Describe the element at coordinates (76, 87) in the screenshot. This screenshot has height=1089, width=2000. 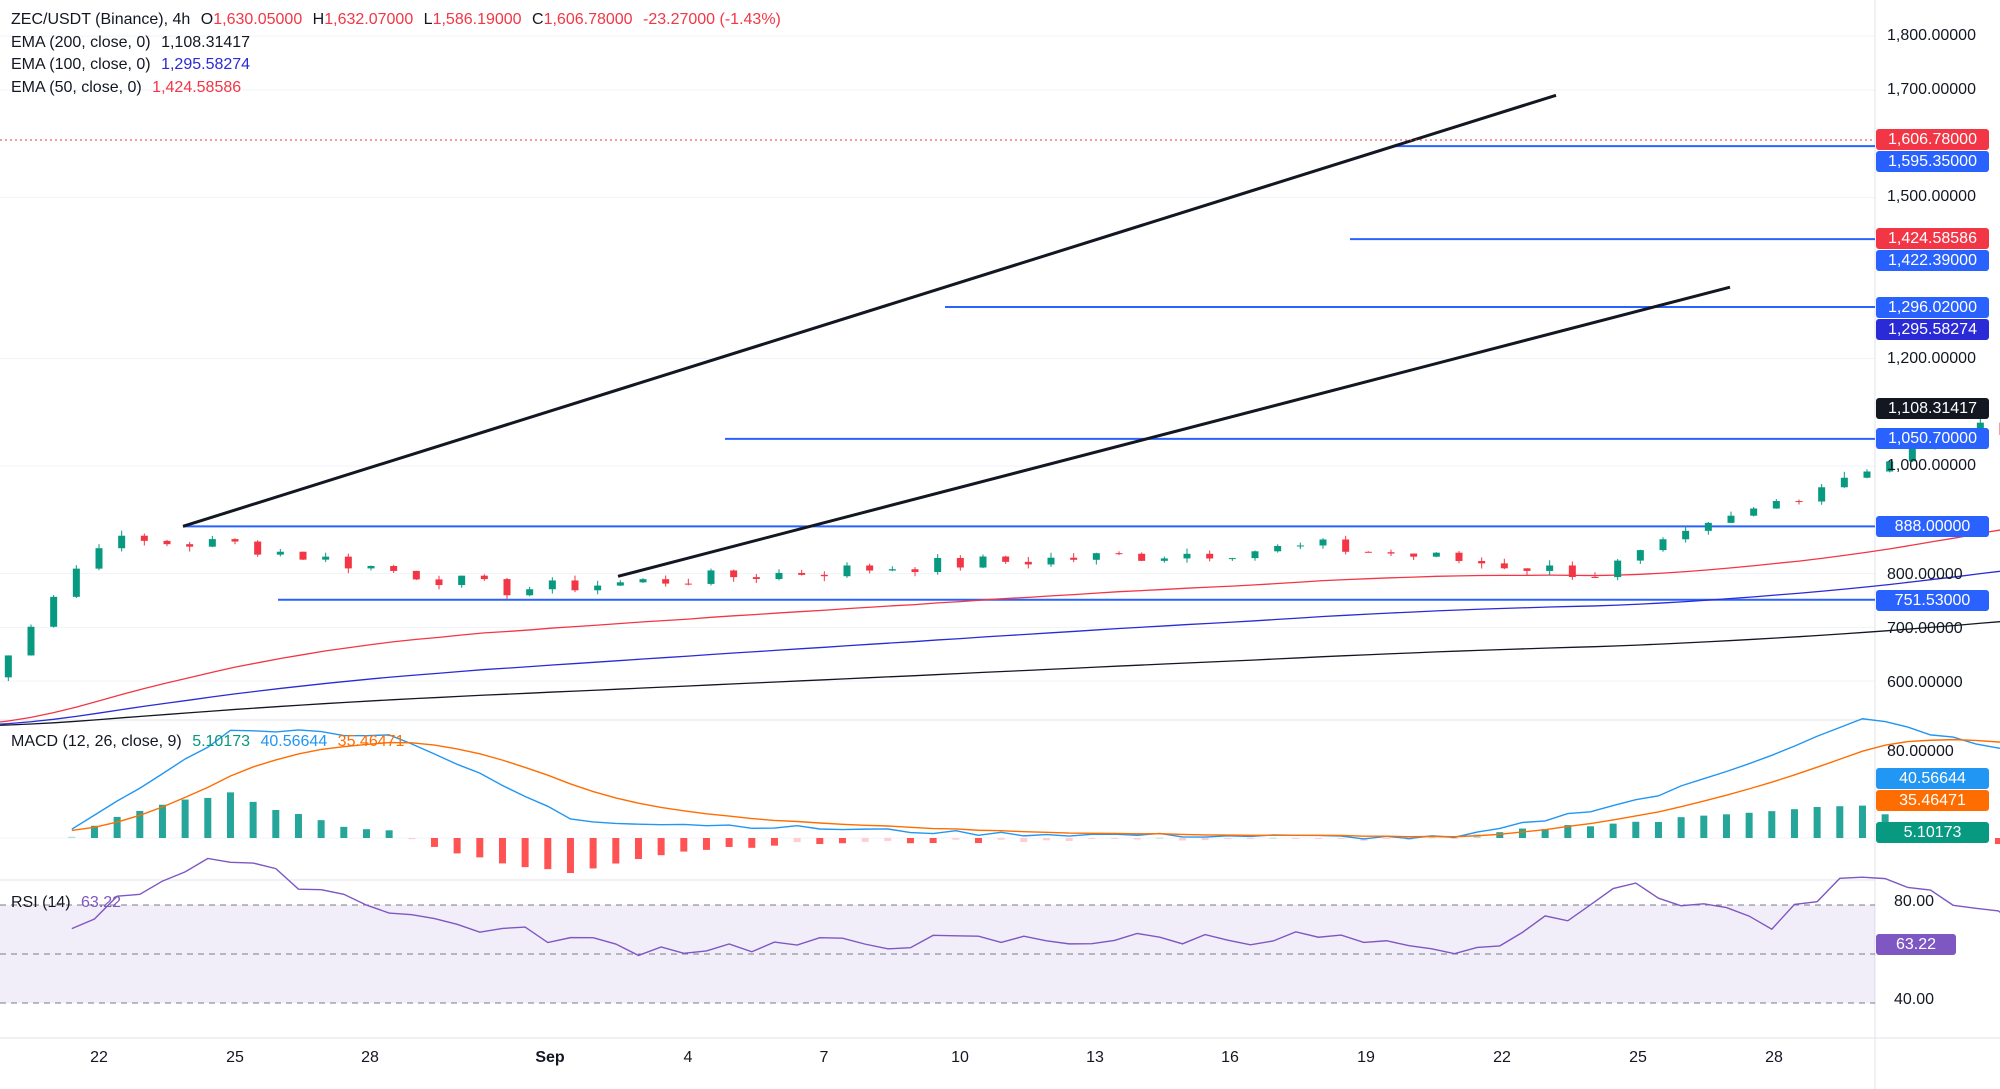
I see `ema50-label: EMA (50, close, 0)` at that location.